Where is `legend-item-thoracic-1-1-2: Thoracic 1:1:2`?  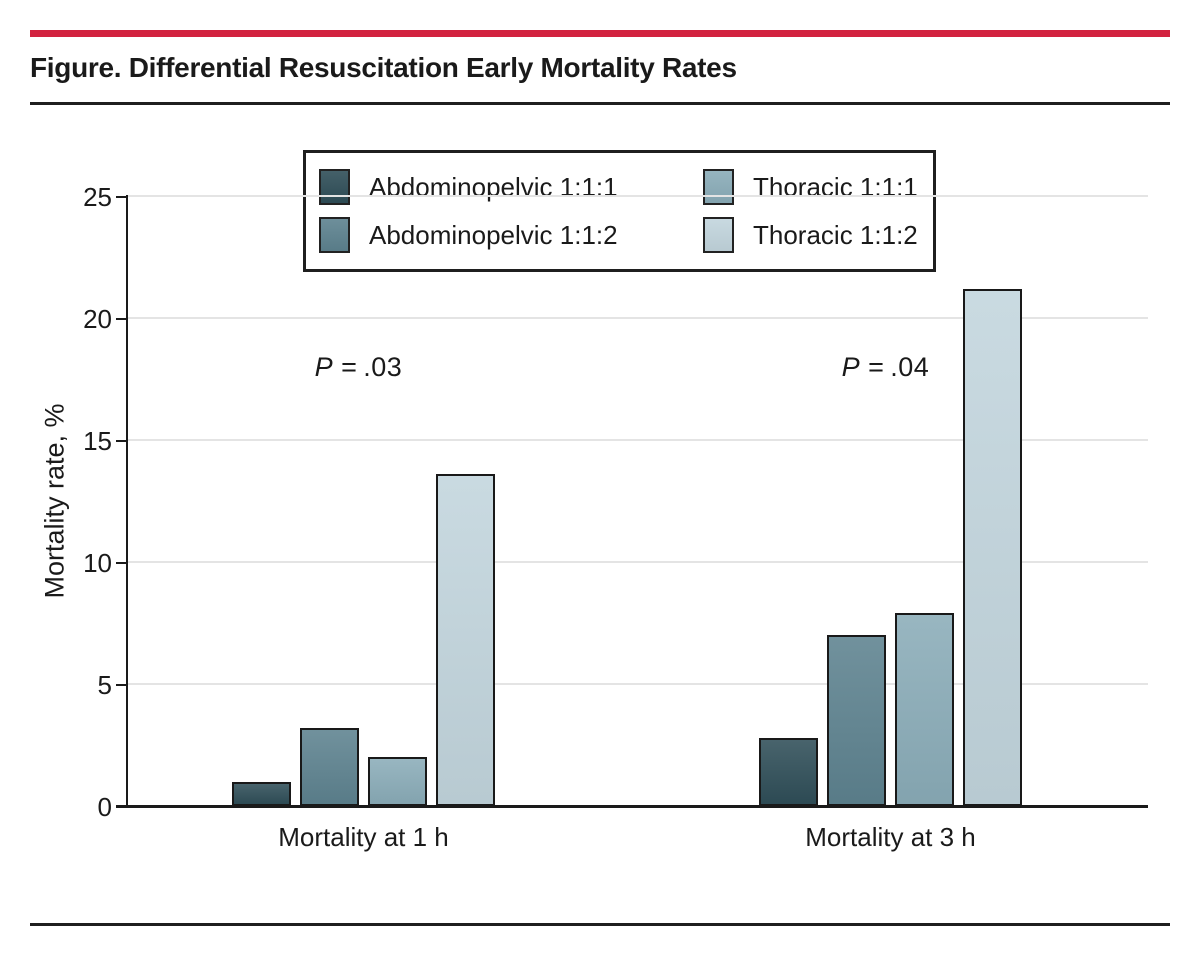 legend-item-thoracic-1-1-2: Thoracic 1:1:2 is located at coordinates (818, 235).